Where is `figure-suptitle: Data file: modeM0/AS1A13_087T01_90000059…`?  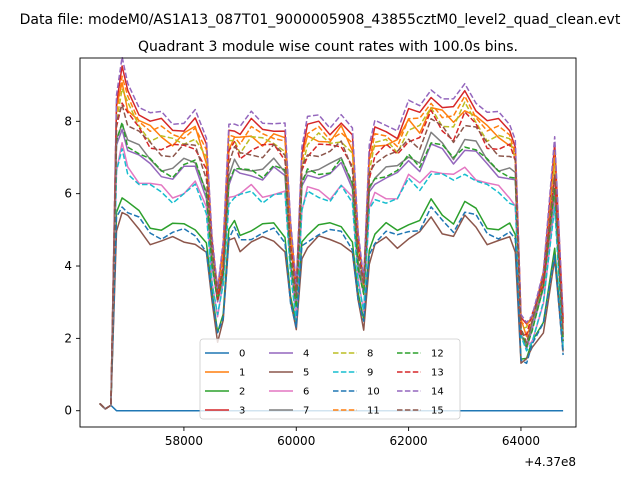
figure-suptitle: Data file: modeM0/AS1A13_087T01_90000059… is located at coordinates (320, 20).